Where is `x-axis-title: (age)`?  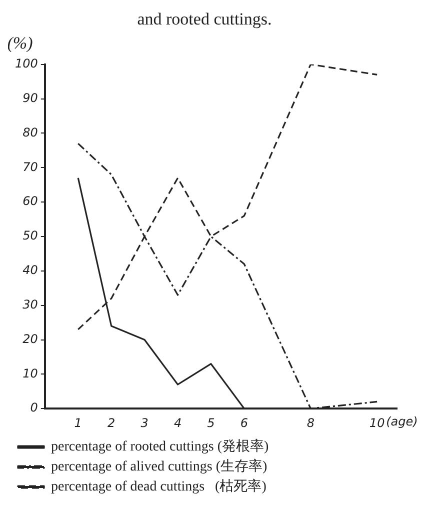 x-axis-title: (age) is located at coordinates (402, 421).